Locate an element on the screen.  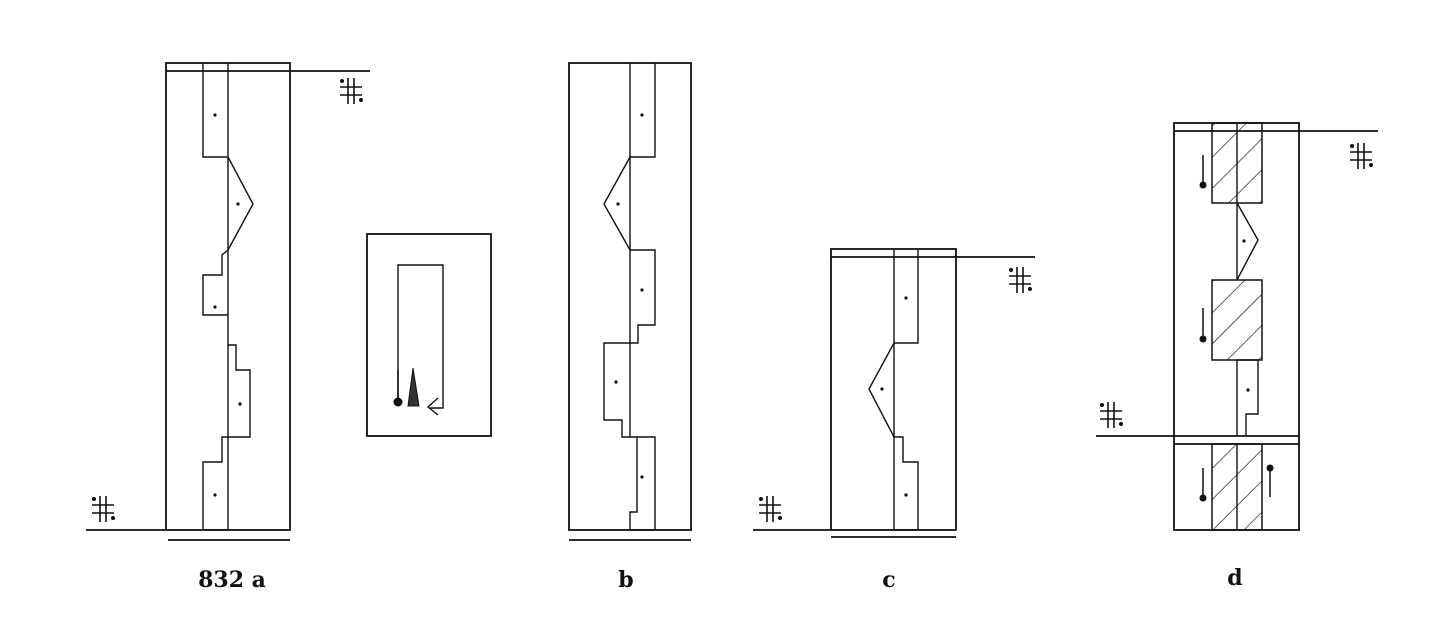
label-c: c is located at coordinates (888, 580).